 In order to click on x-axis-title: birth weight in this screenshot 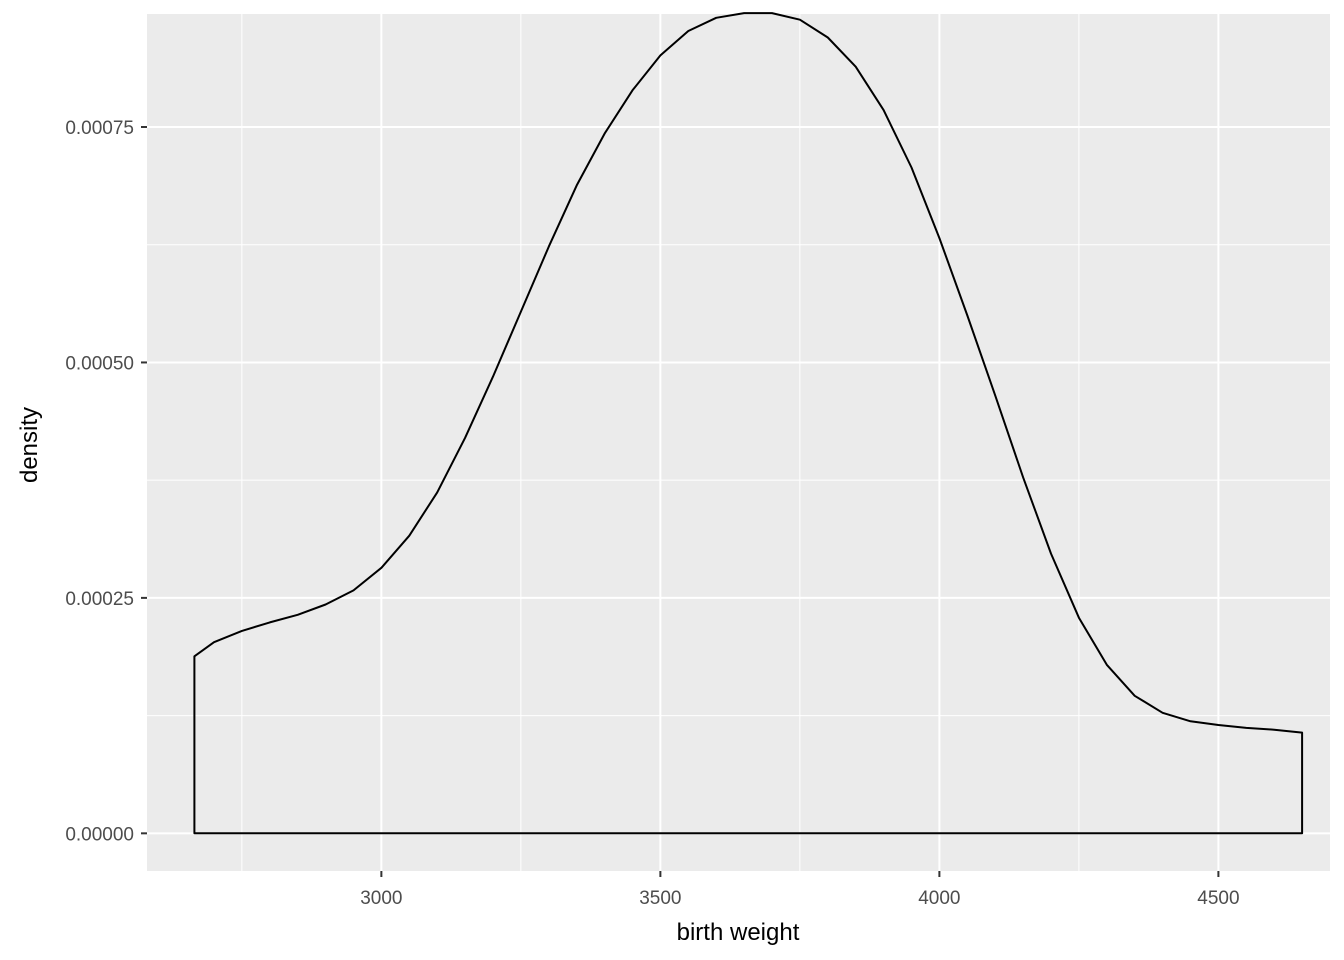, I will do `click(738, 932)`.